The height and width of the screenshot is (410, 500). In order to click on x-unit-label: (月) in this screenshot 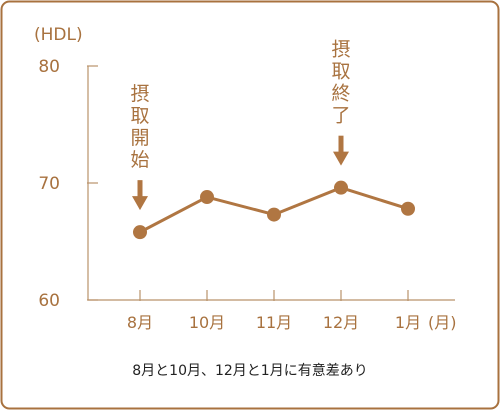, I will do `click(442, 322)`.